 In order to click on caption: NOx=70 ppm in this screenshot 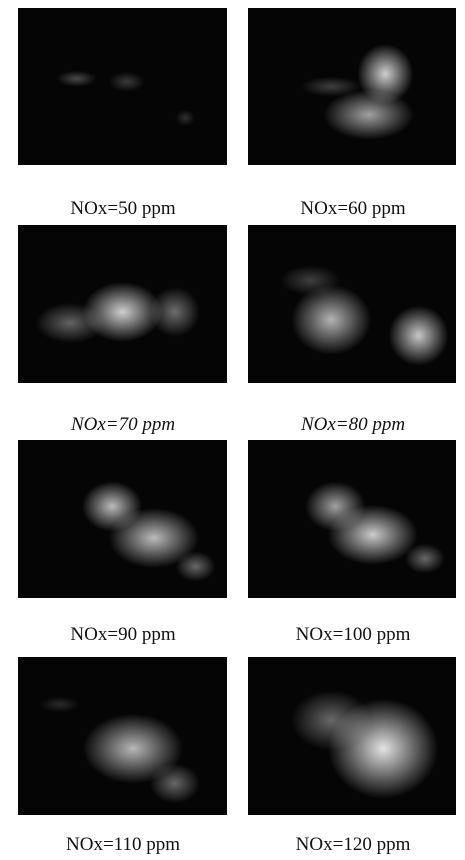, I will do `click(123, 424)`.